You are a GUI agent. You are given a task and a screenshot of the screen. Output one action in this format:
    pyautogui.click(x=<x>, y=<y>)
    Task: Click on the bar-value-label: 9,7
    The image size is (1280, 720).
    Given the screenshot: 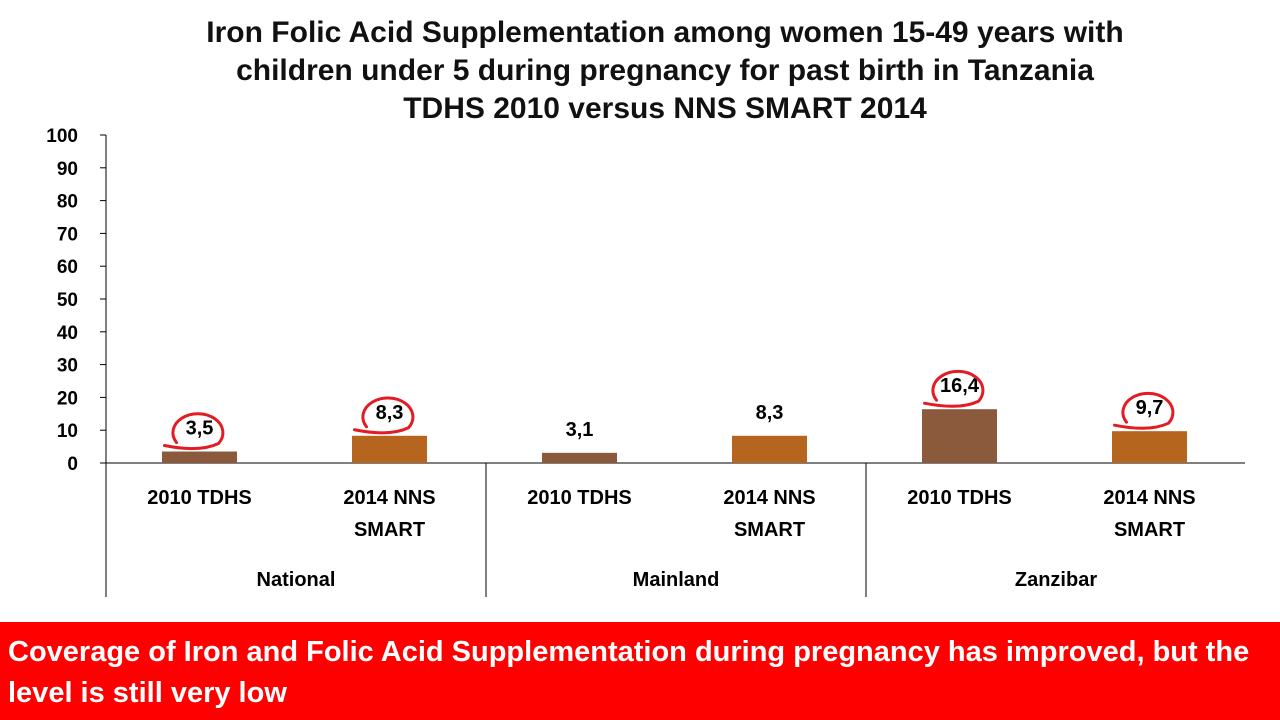 What is the action you would take?
    pyautogui.click(x=1150, y=408)
    